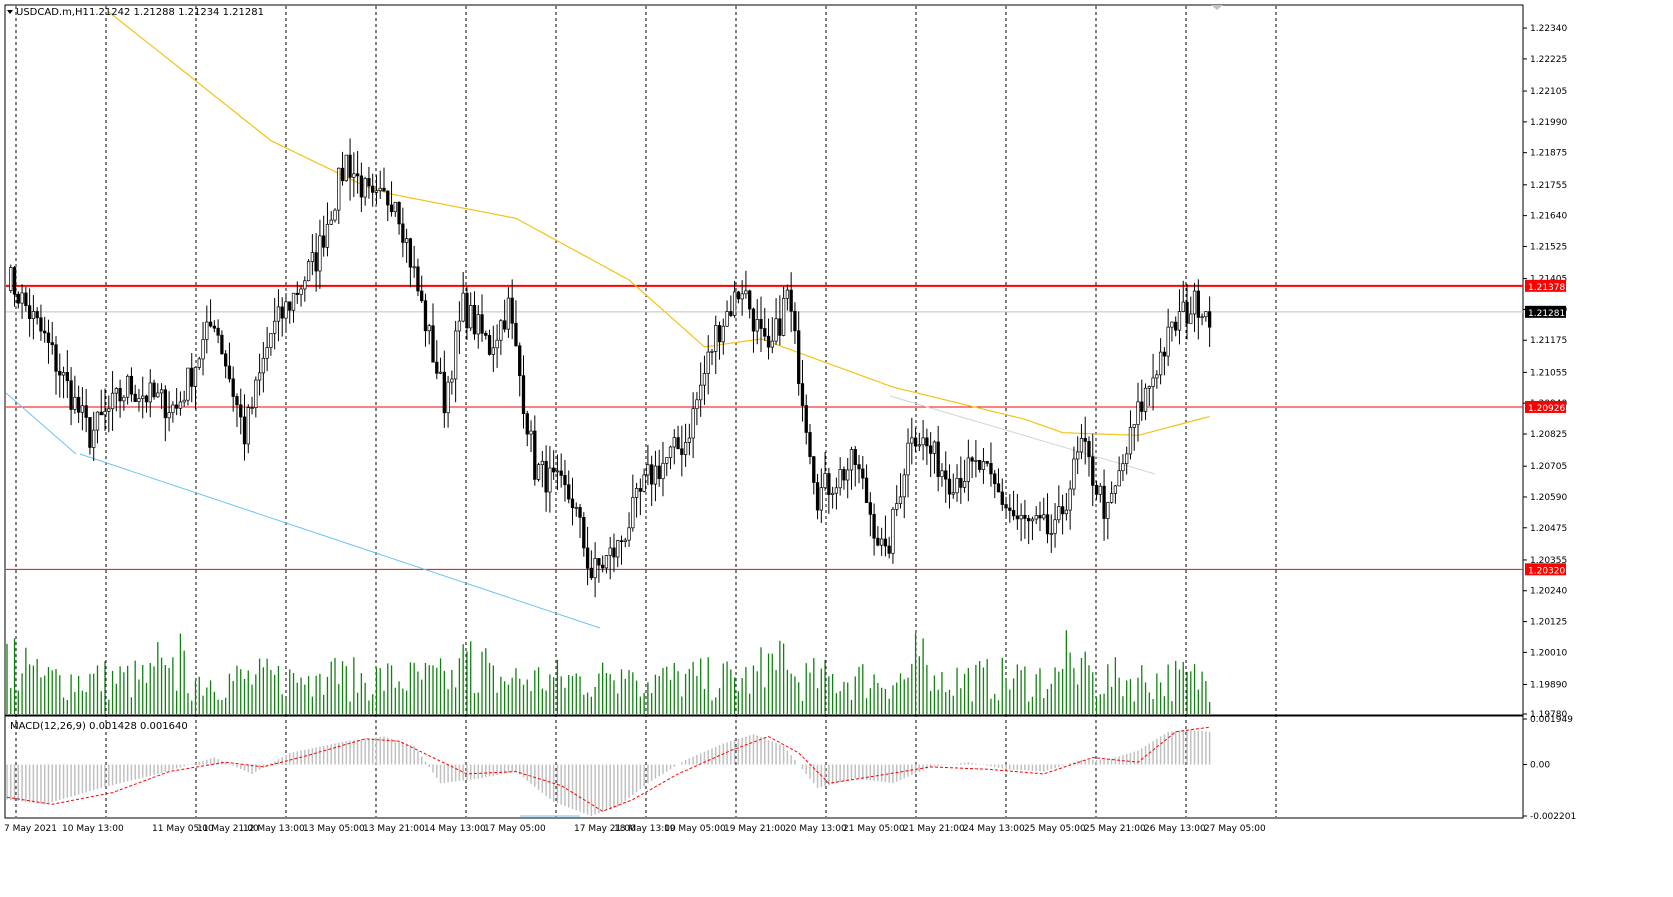  Describe the element at coordinates (1548, 123) in the screenshot. I see `price-tick-label-3: 1.21990` at that location.